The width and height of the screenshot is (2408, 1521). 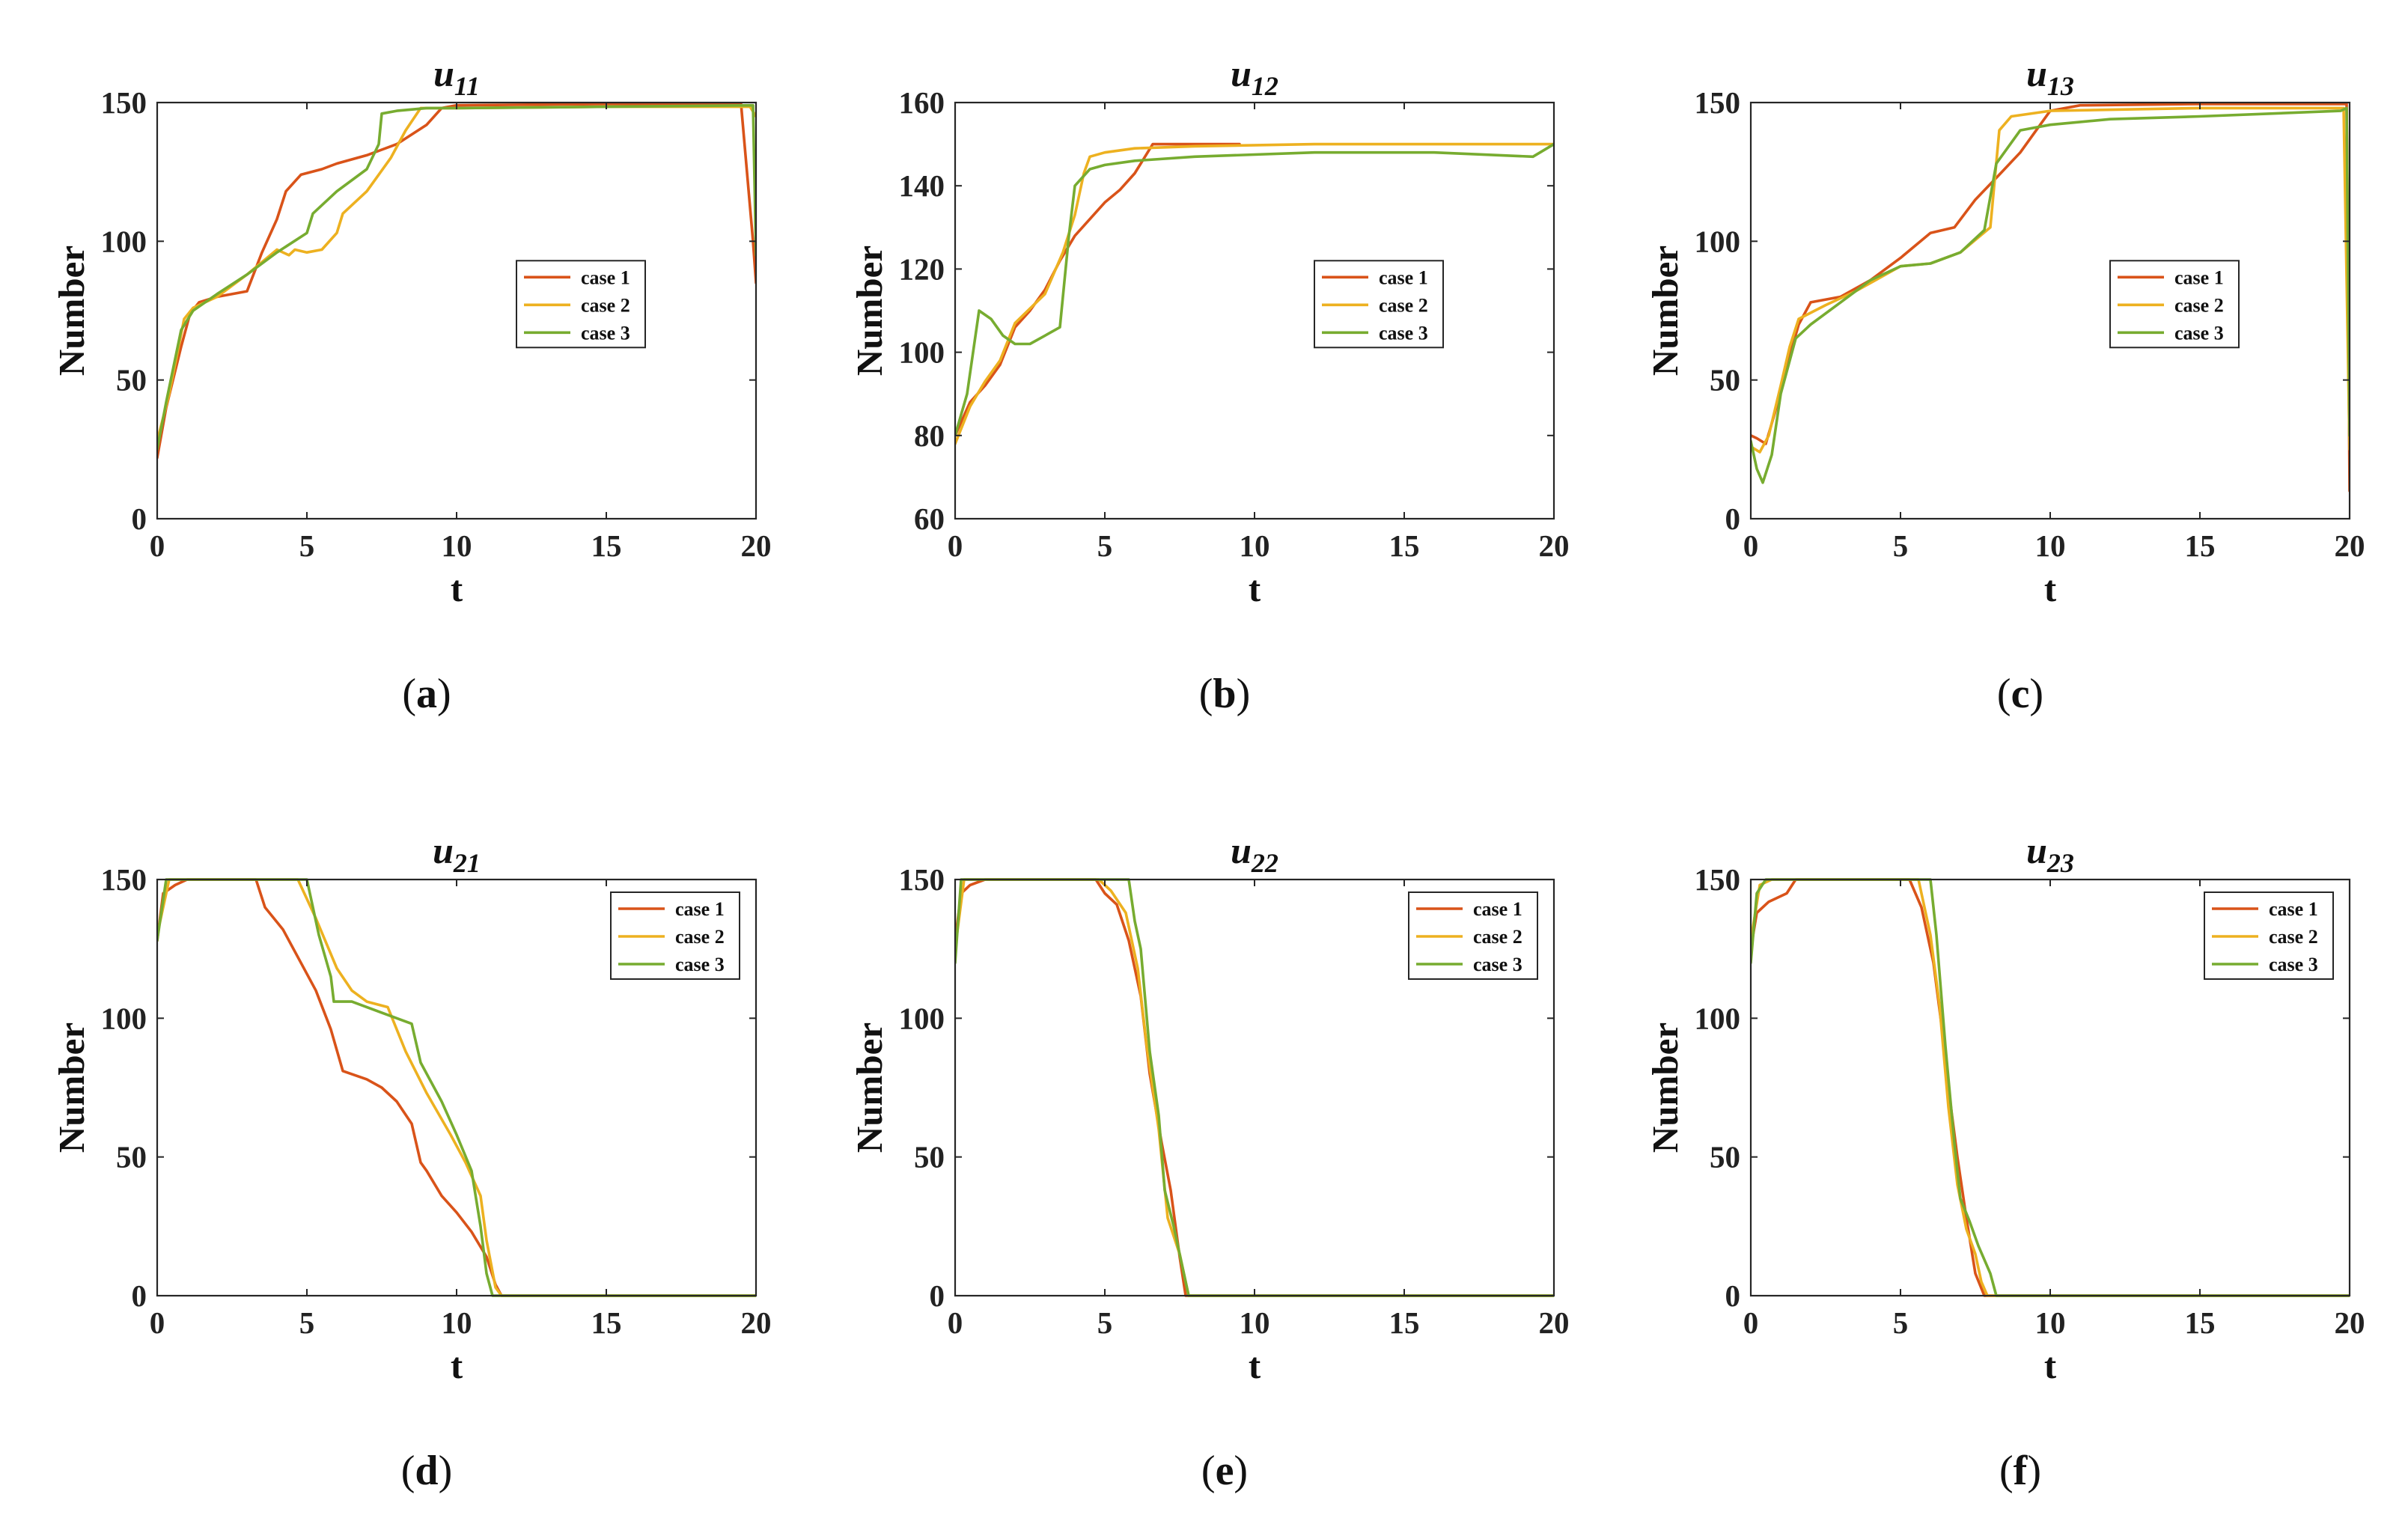 What do you see at coordinates (2060, 863) in the screenshot?
I see `chart-title-subscript: 23` at bounding box center [2060, 863].